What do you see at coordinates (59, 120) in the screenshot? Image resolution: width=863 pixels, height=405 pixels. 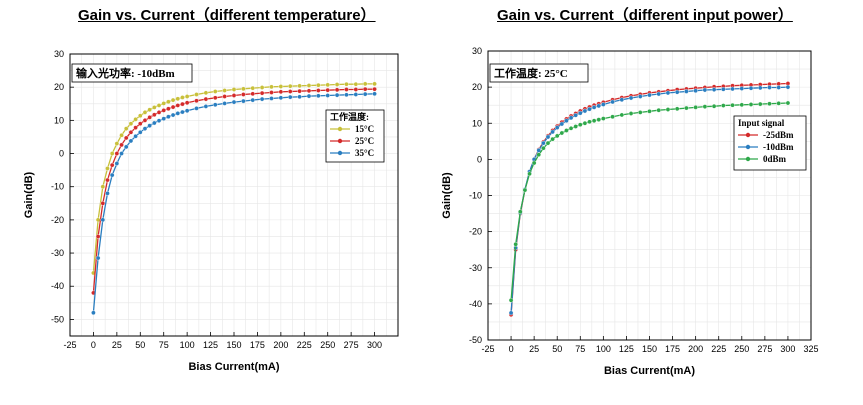 I see `y-tick-label: 10` at bounding box center [59, 120].